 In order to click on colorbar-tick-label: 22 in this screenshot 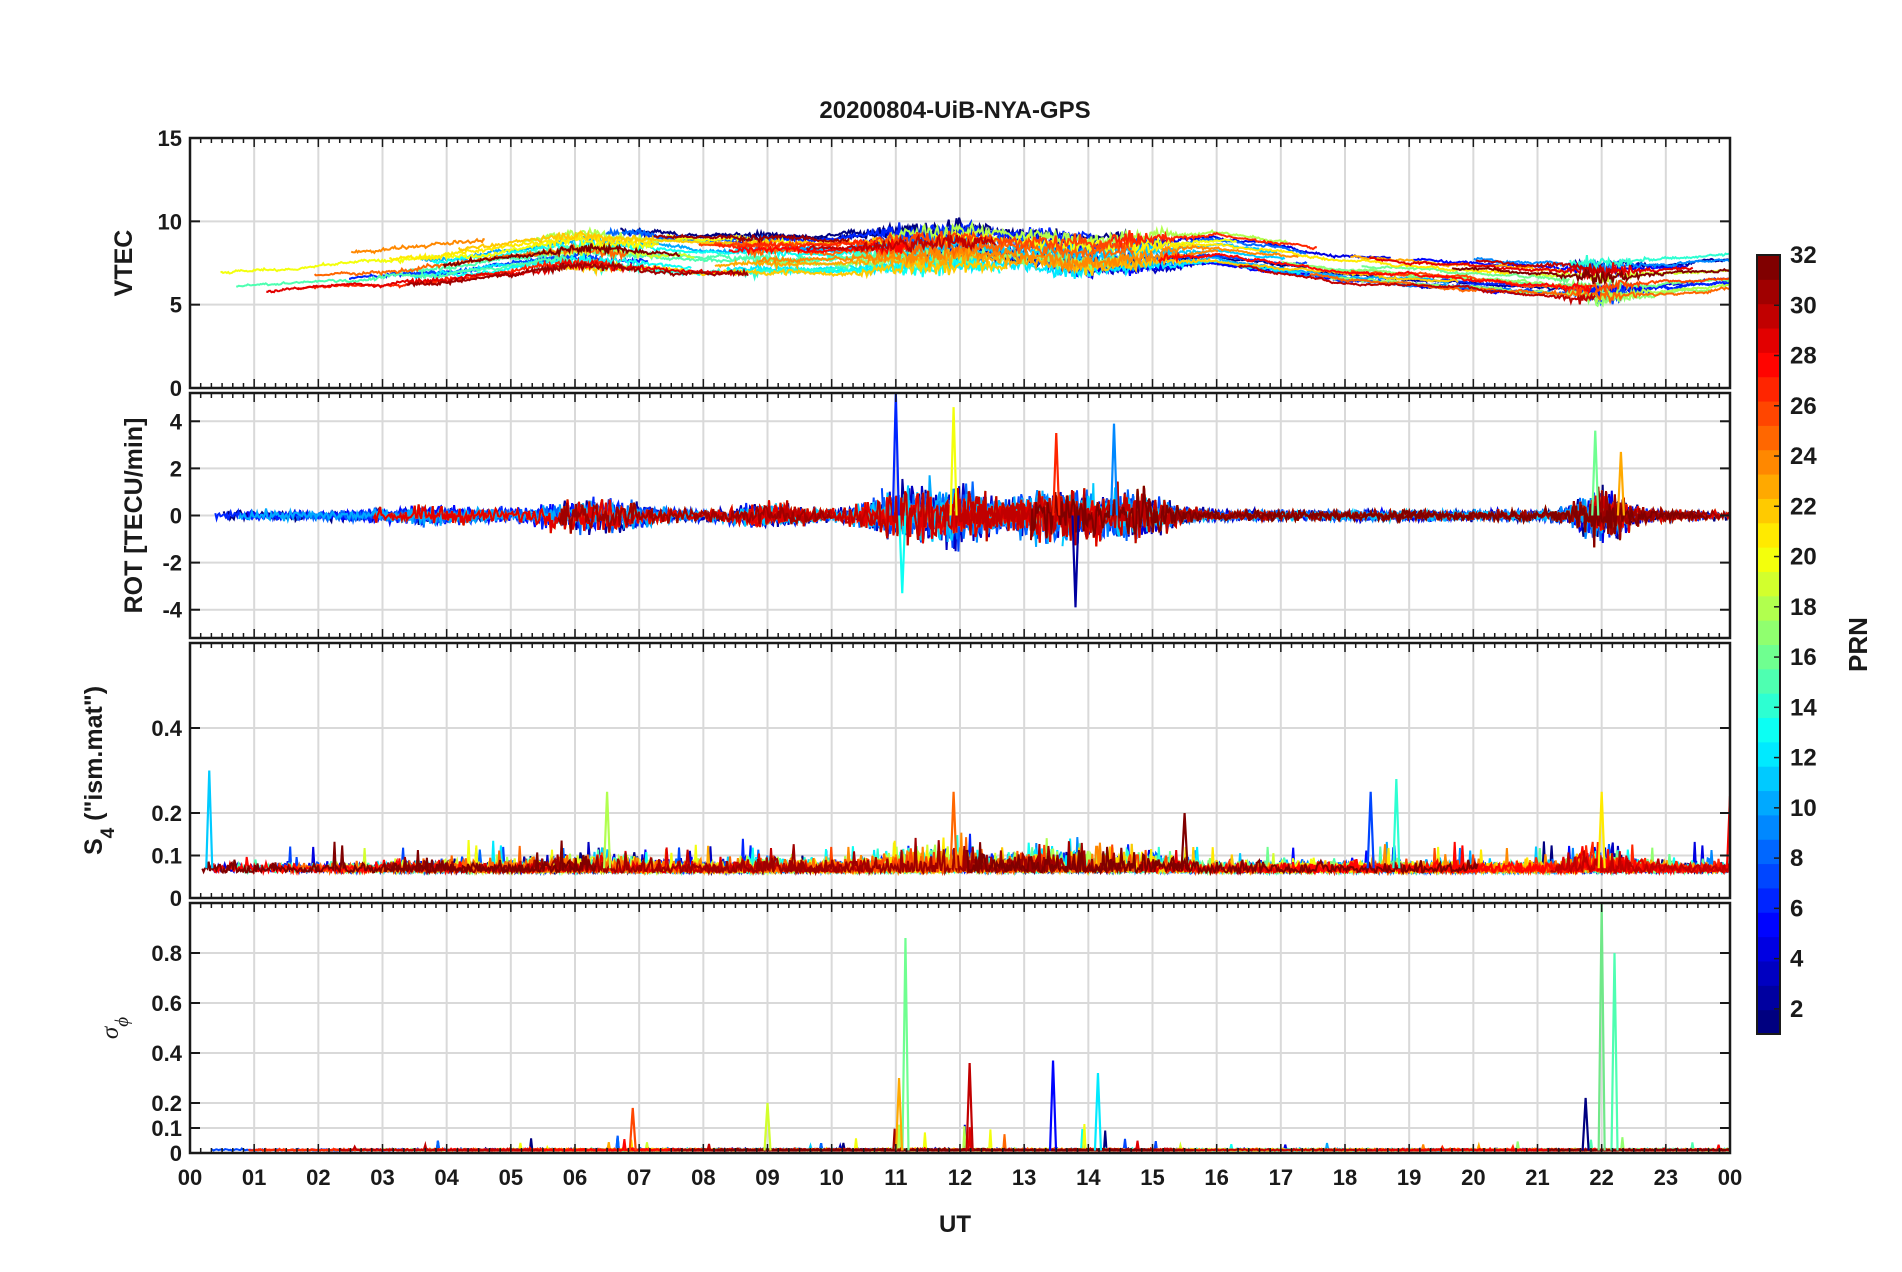, I will do `click(1803, 506)`.